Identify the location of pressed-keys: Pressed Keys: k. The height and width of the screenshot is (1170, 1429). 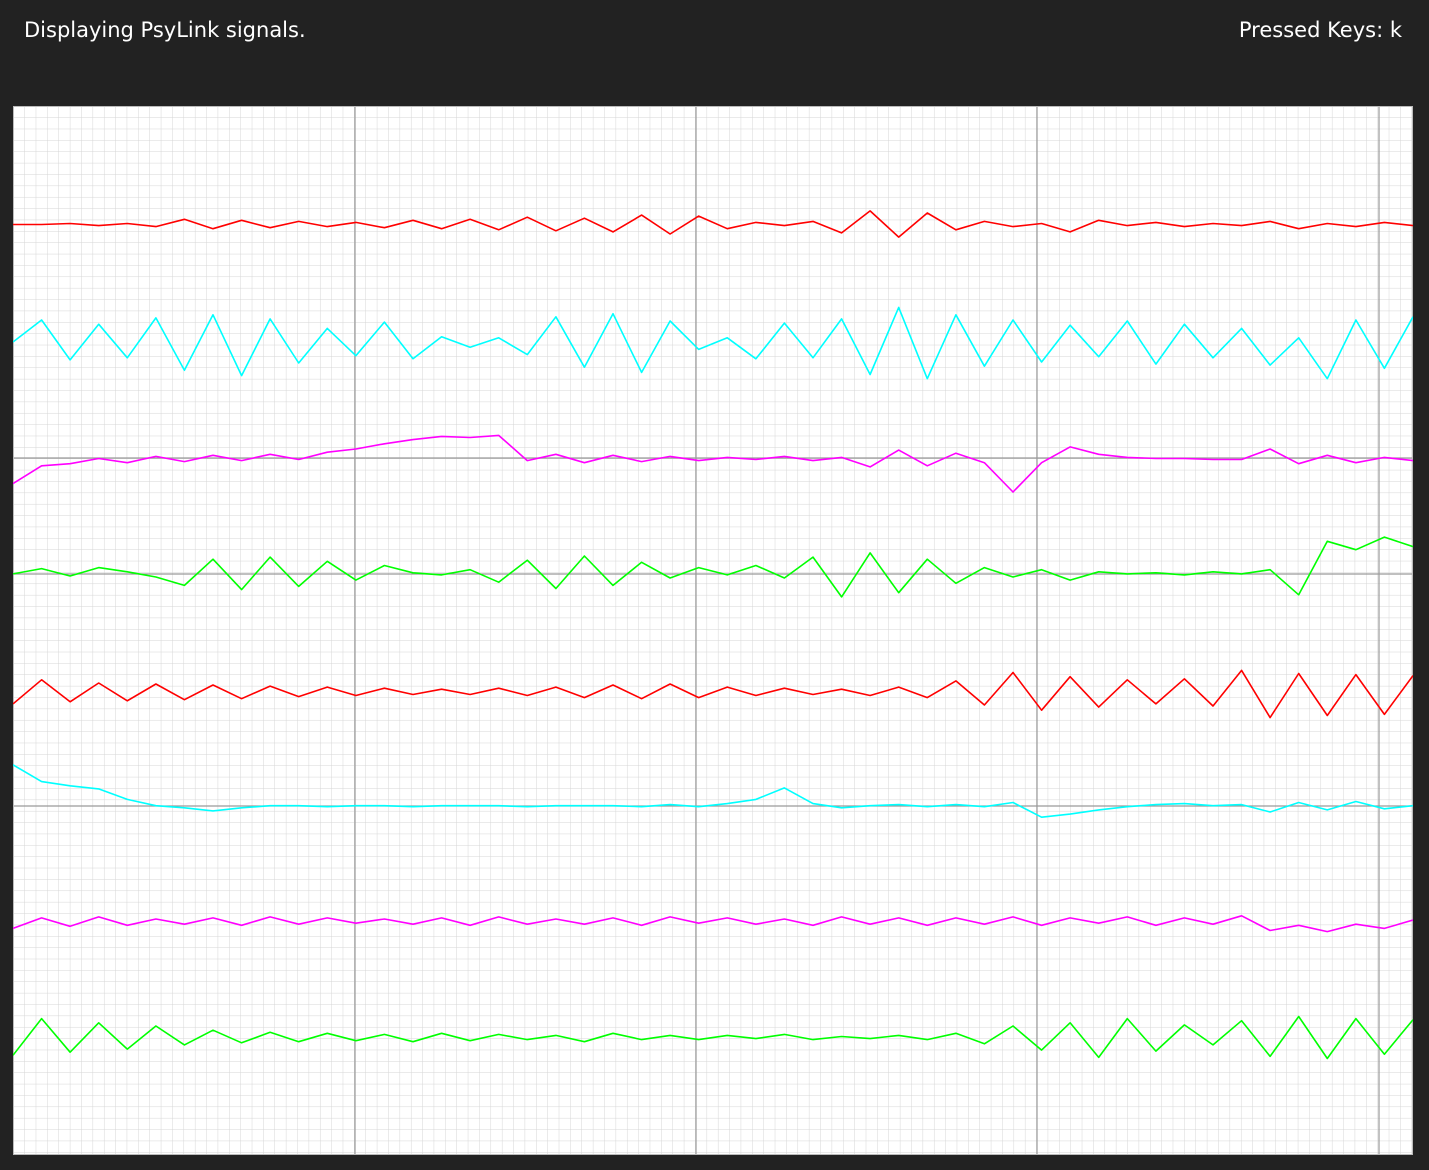
(1320, 30).